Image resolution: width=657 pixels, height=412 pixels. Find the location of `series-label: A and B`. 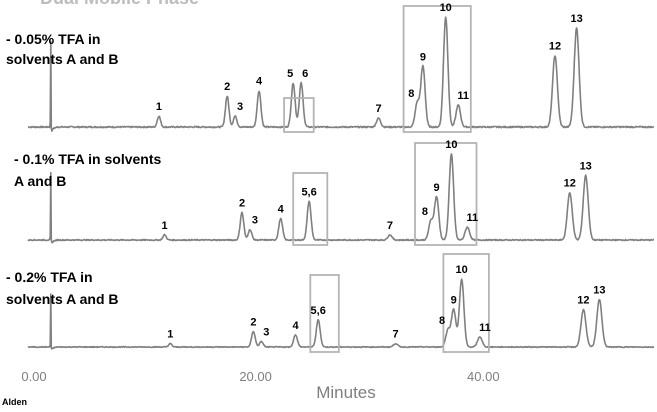

series-label: A and B is located at coordinates (40, 181).